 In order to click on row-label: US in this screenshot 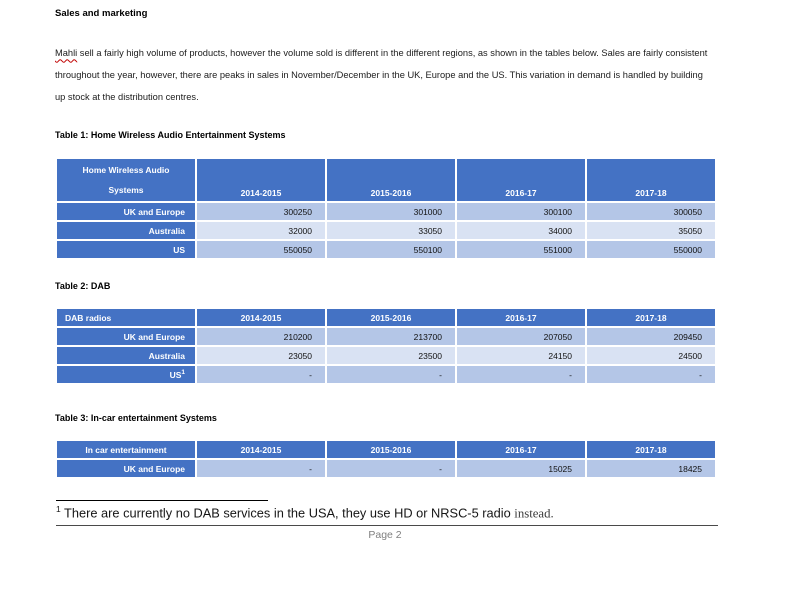, I will do `click(126, 249)`.